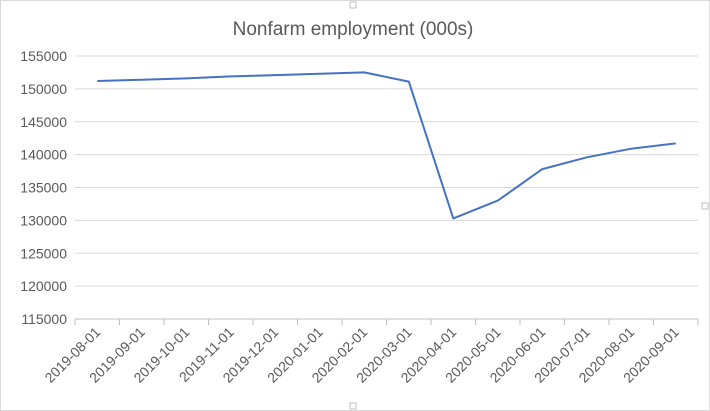 Image resolution: width=710 pixels, height=411 pixels. Describe the element at coordinates (386, 321) in the screenshot. I see `x-axis` at that location.